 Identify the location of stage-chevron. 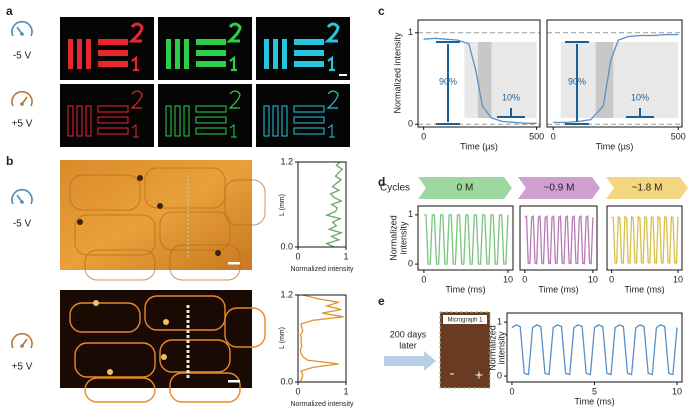
(647, 188).